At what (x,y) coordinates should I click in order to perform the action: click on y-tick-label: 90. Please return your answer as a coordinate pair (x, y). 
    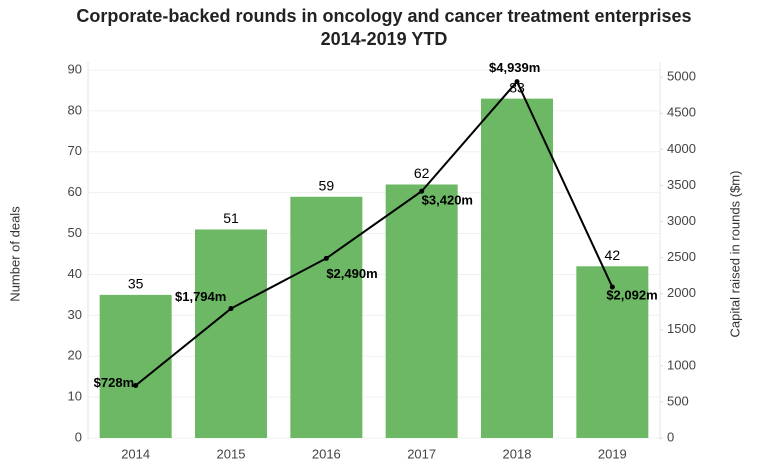
    Looking at the image, I should click on (75, 68).